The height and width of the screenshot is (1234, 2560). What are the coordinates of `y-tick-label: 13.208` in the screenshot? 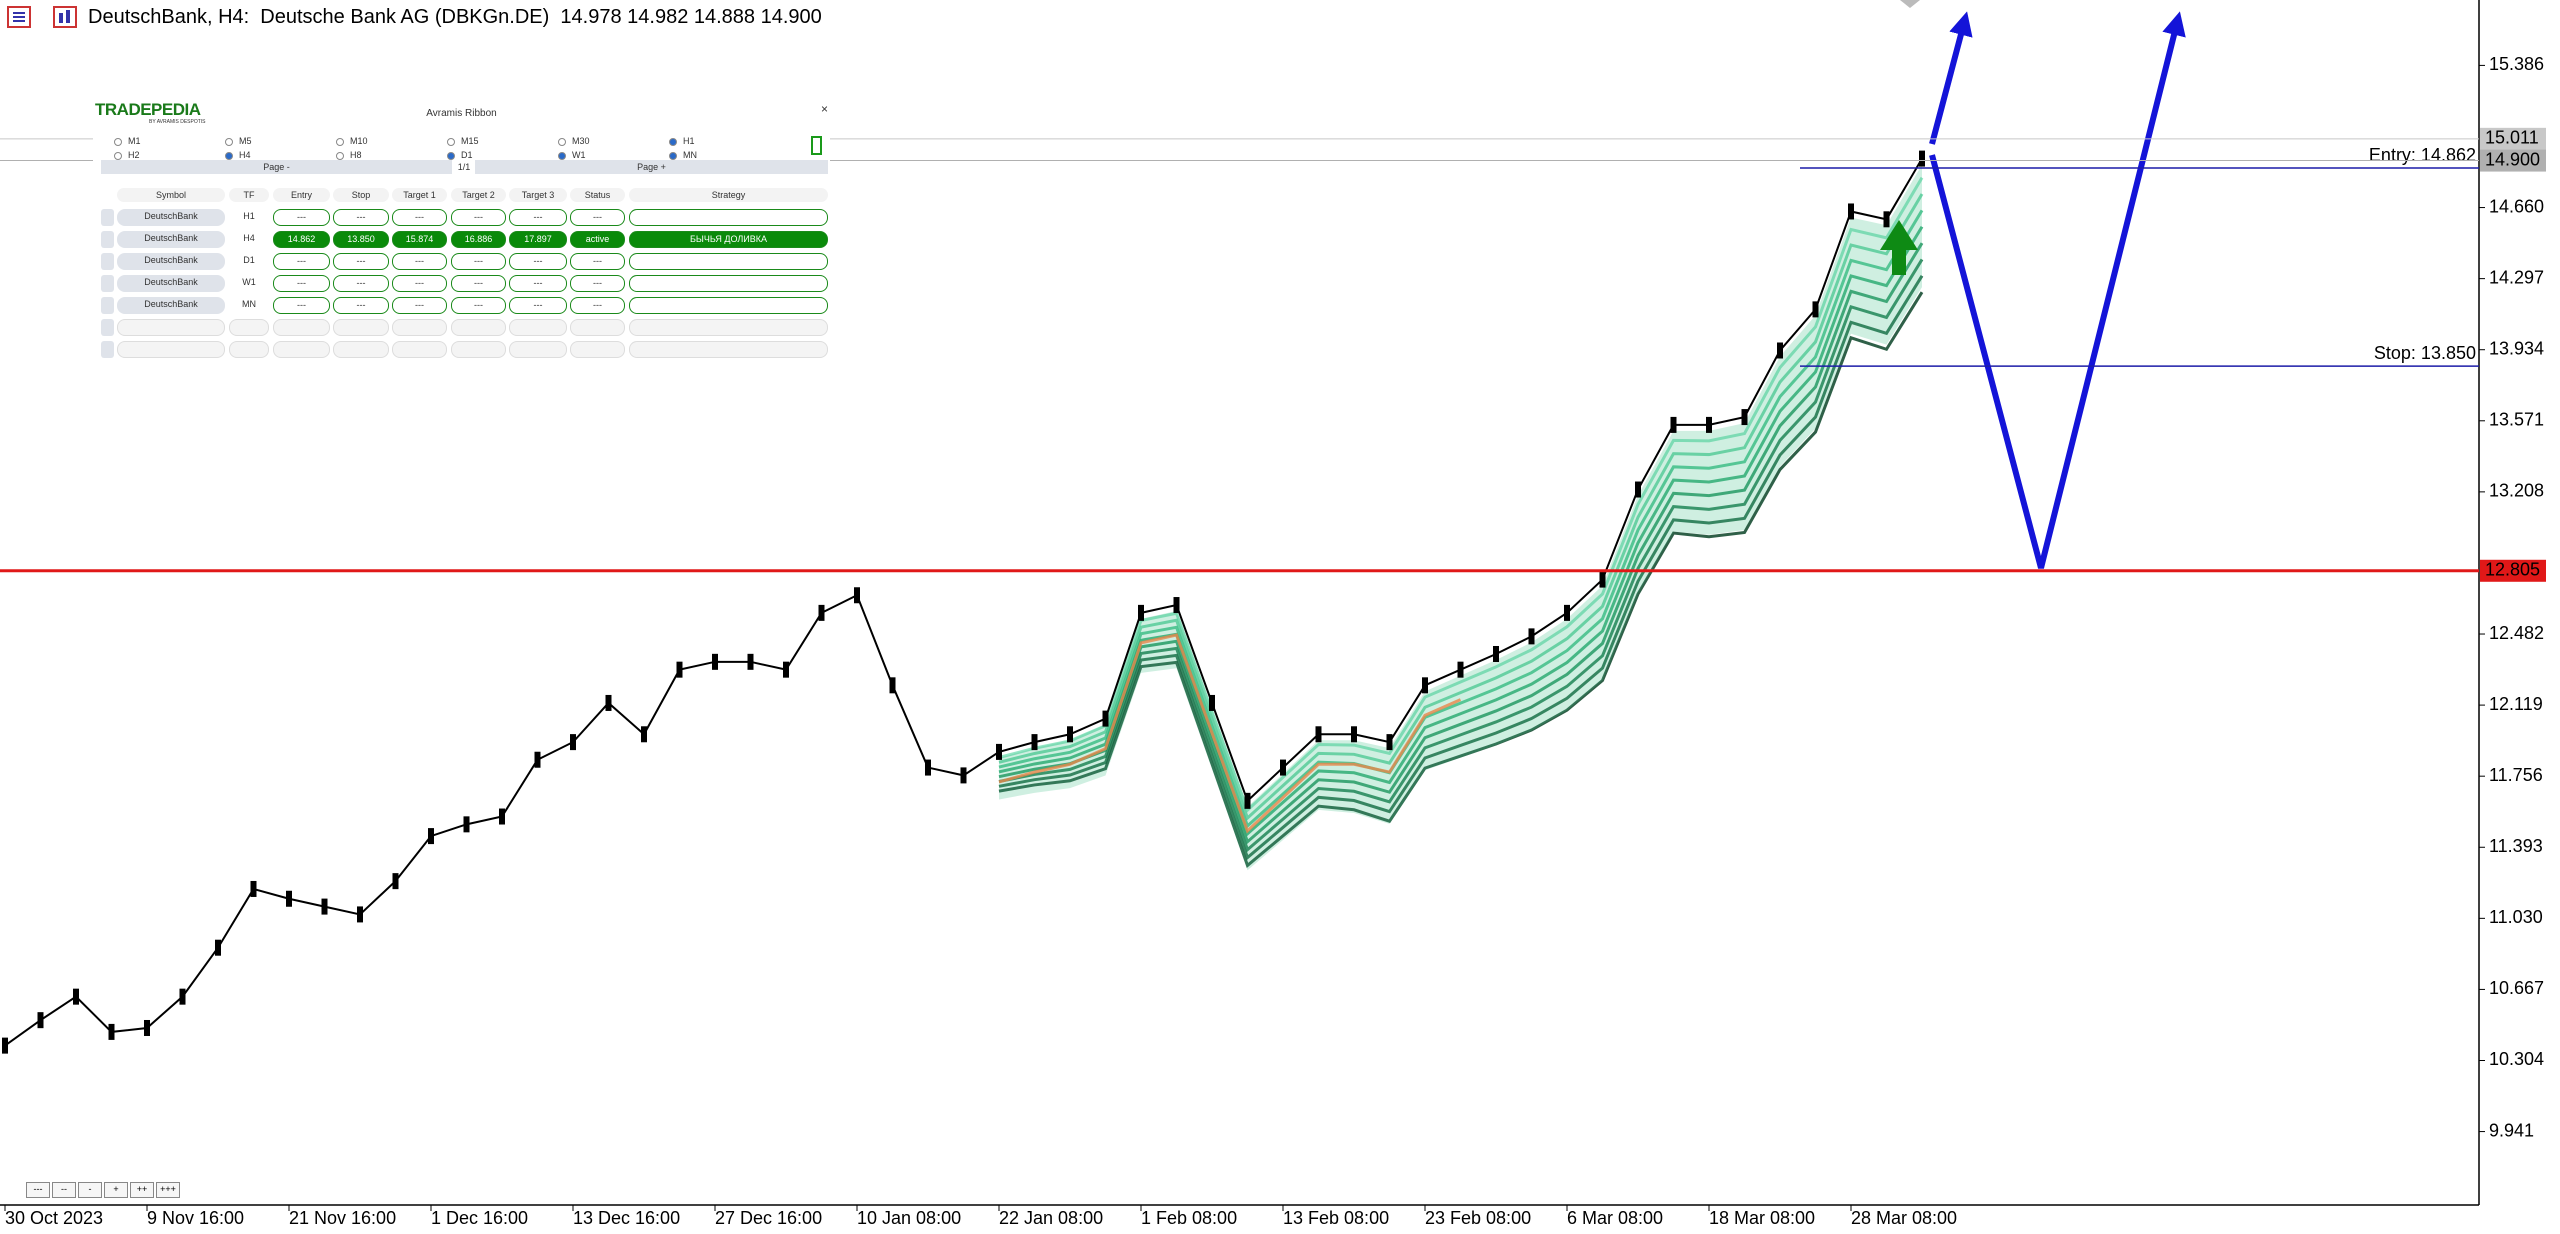 It's located at (2516, 491).